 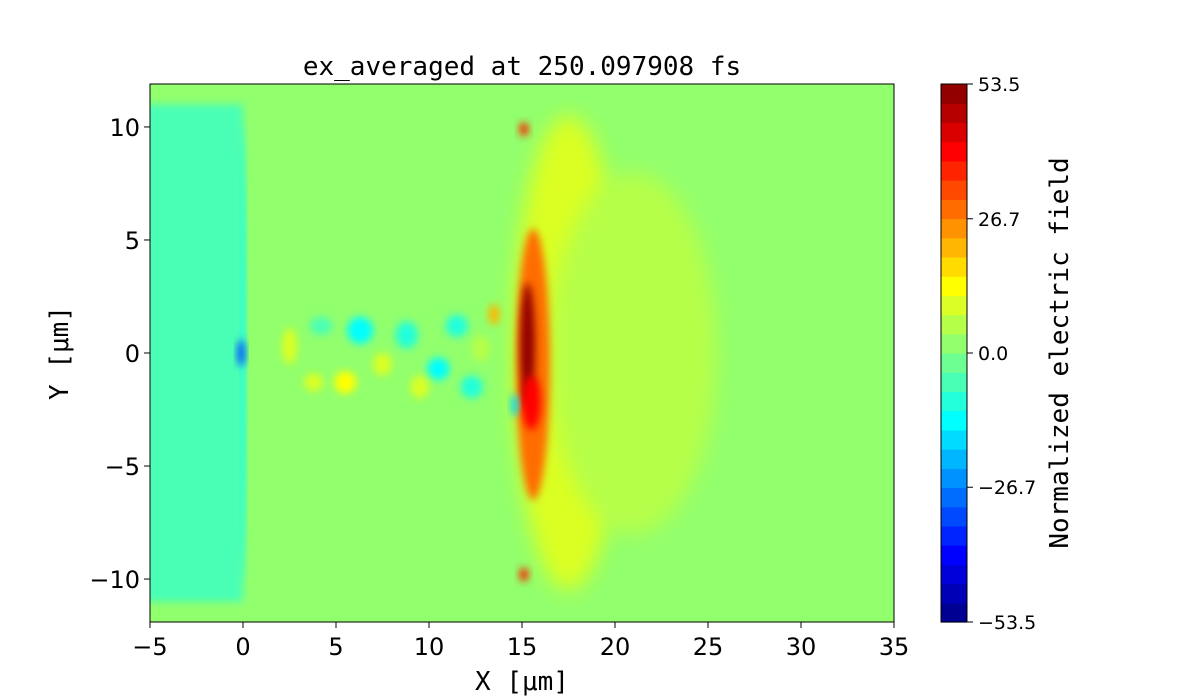 What do you see at coordinates (999, 220) in the screenshot?
I see `colorbar-tick-label: 26.7` at bounding box center [999, 220].